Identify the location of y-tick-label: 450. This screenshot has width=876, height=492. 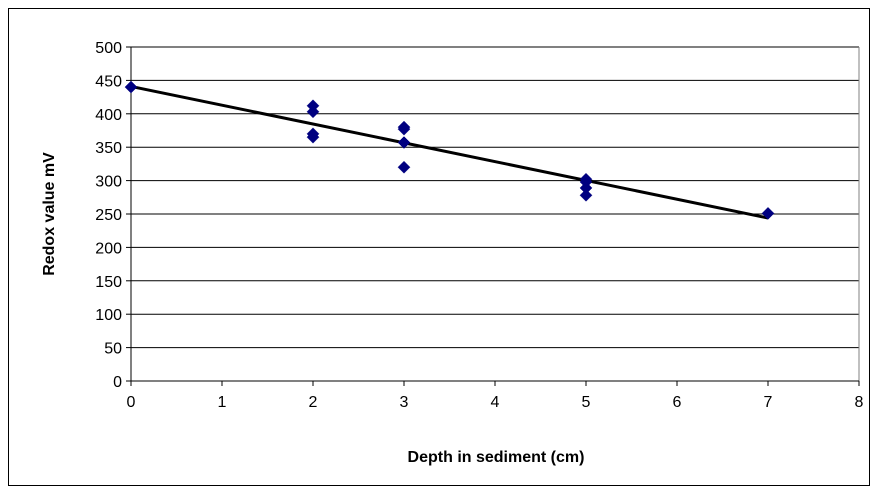
(108, 81).